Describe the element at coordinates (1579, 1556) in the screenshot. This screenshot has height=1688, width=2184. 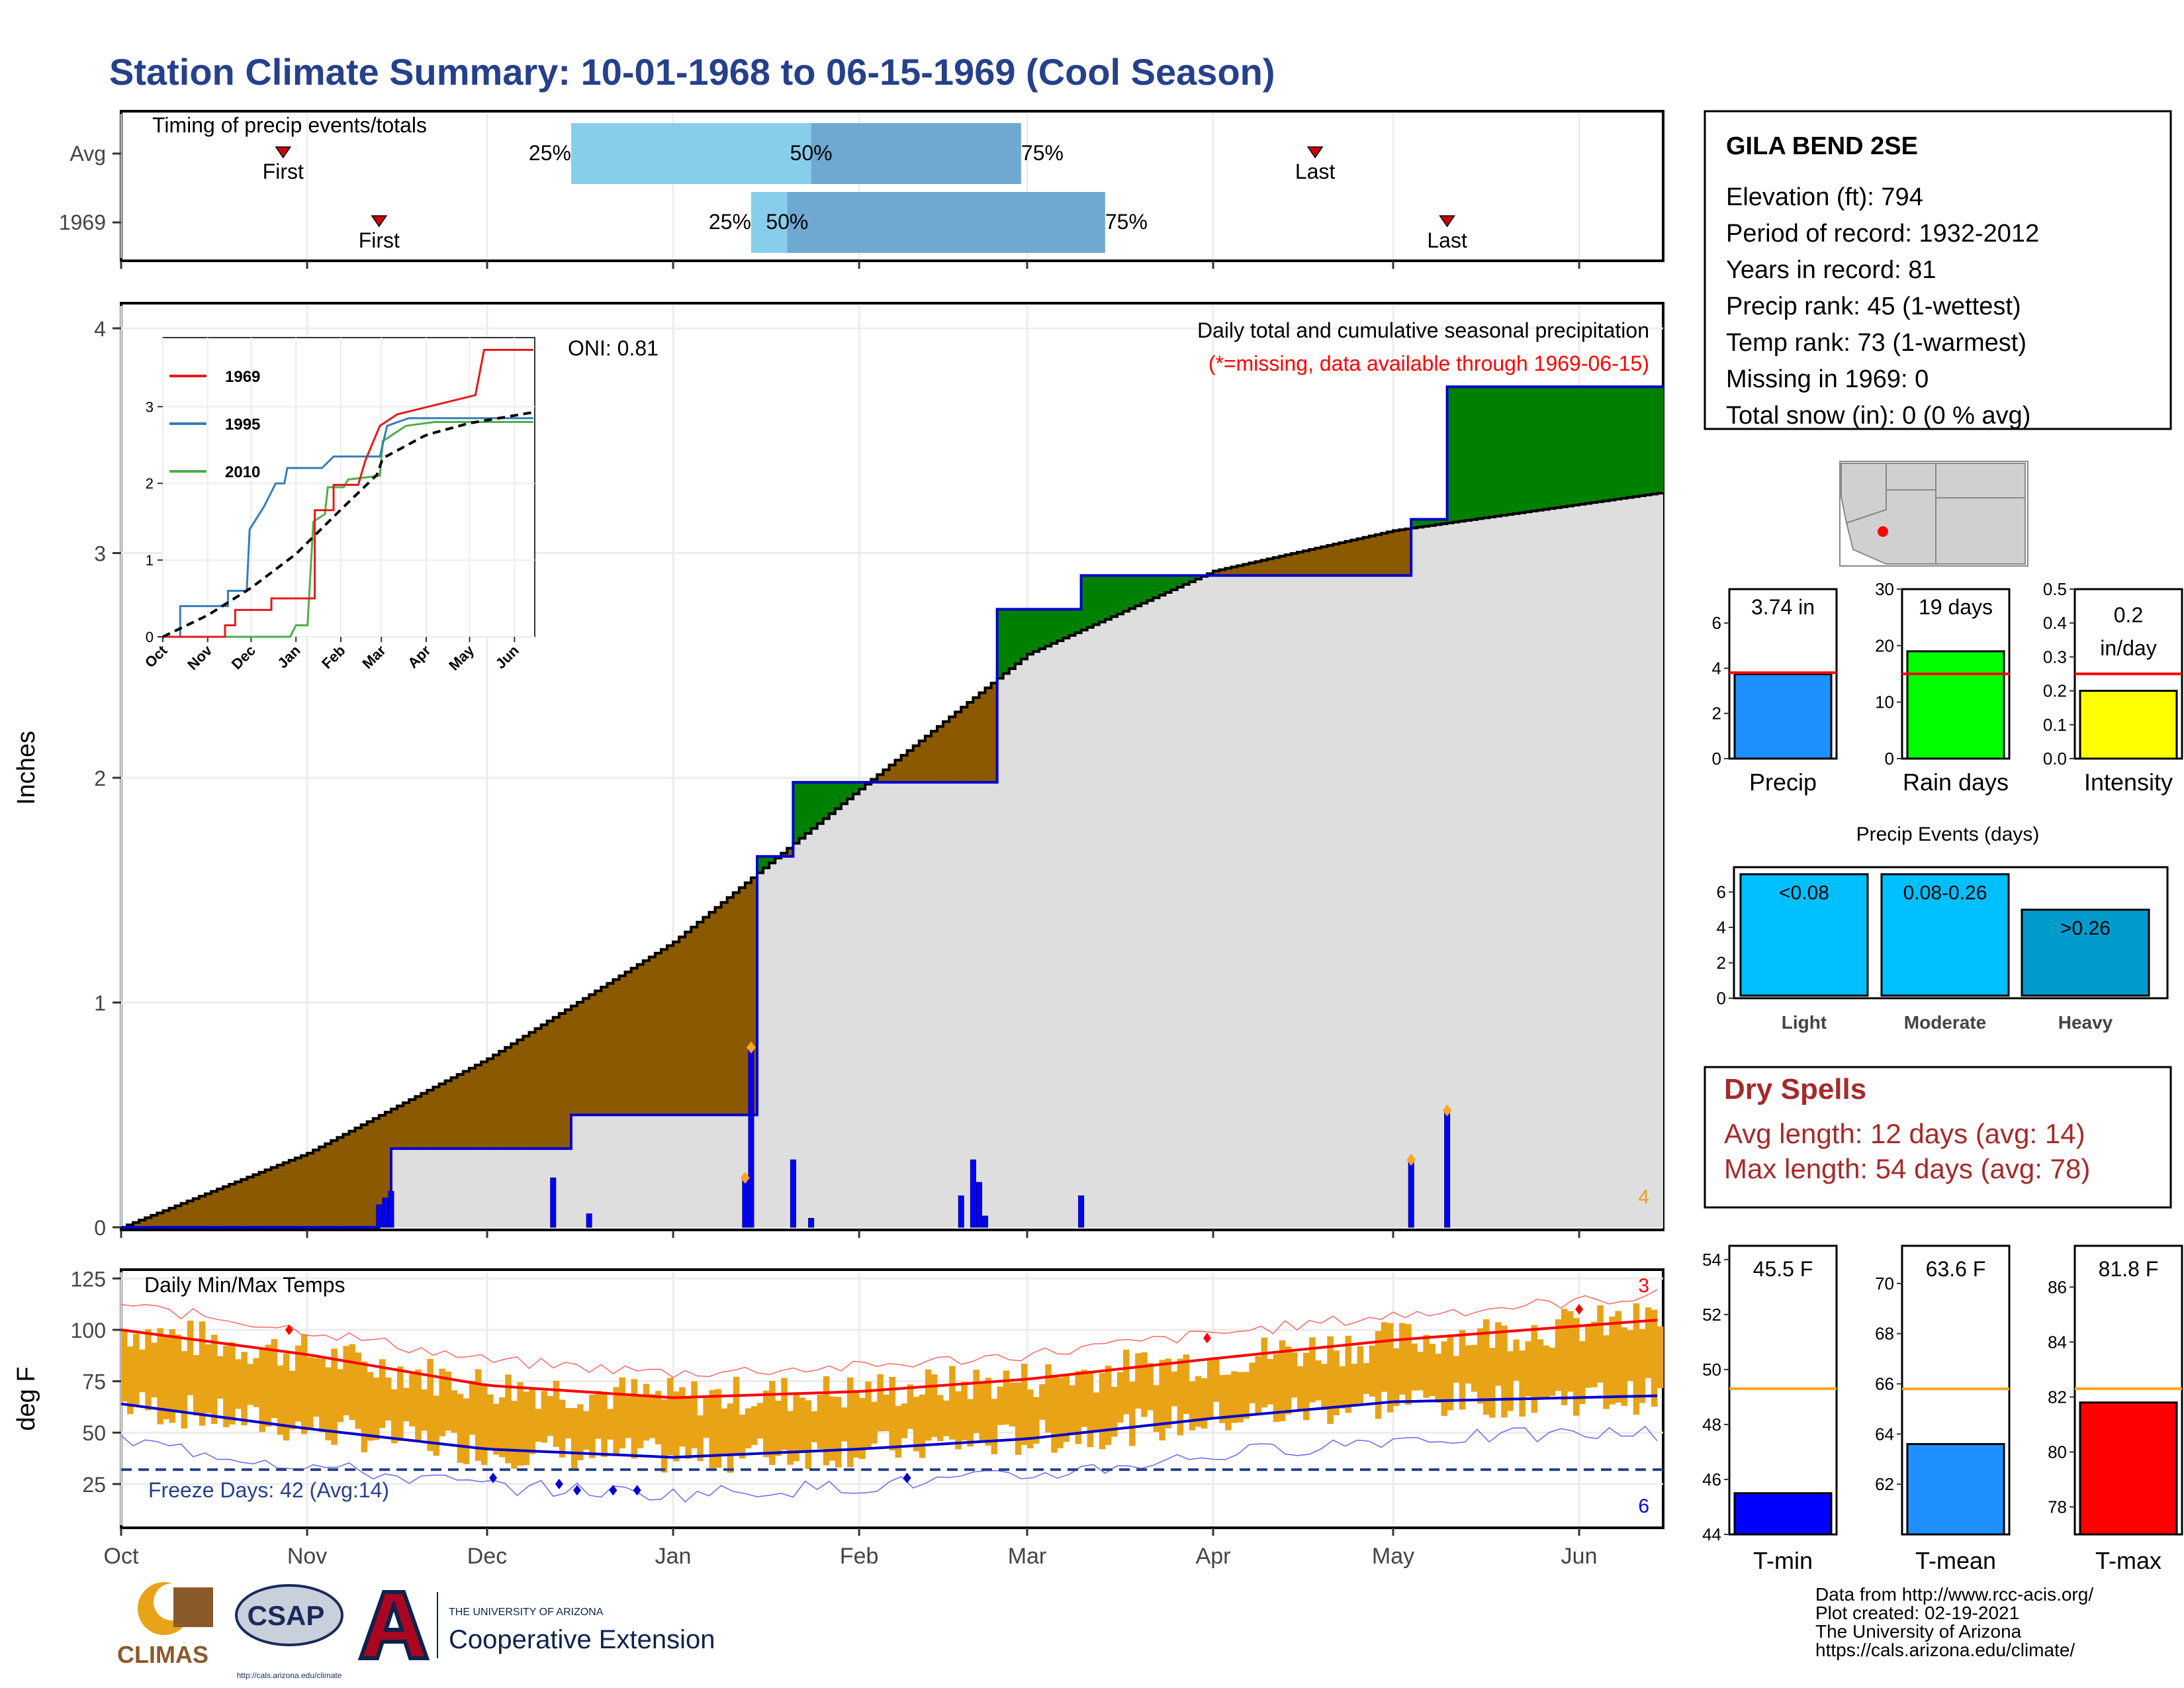
I see `temperature-x-tick-label: Jun` at that location.